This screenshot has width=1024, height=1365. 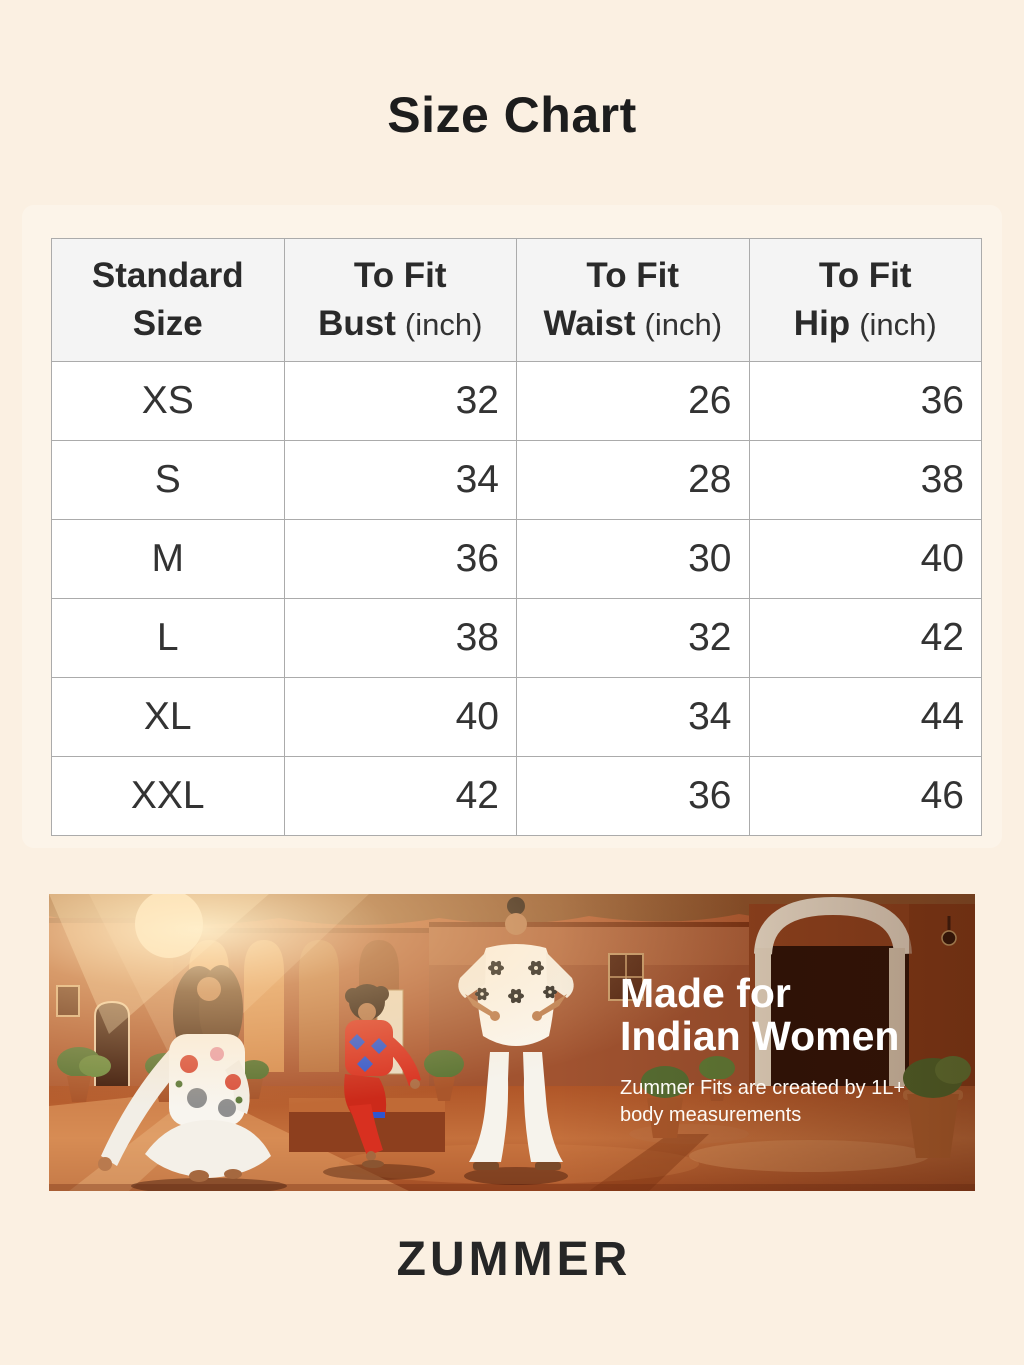 What do you see at coordinates (705, 993) in the screenshot?
I see `banner-headline-line1: Made for` at bounding box center [705, 993].